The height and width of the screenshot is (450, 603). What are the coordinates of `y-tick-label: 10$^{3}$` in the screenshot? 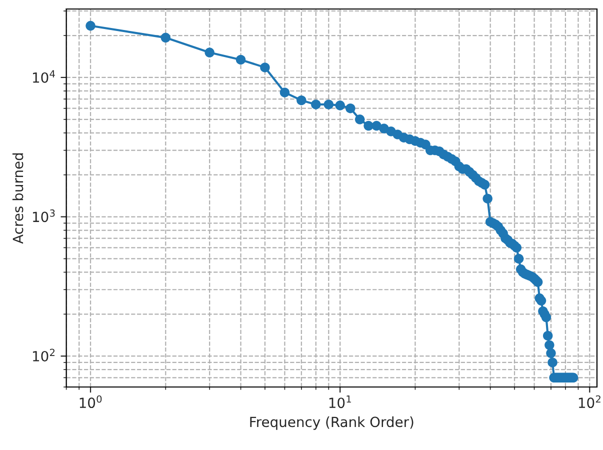 It's located at (43, 215).